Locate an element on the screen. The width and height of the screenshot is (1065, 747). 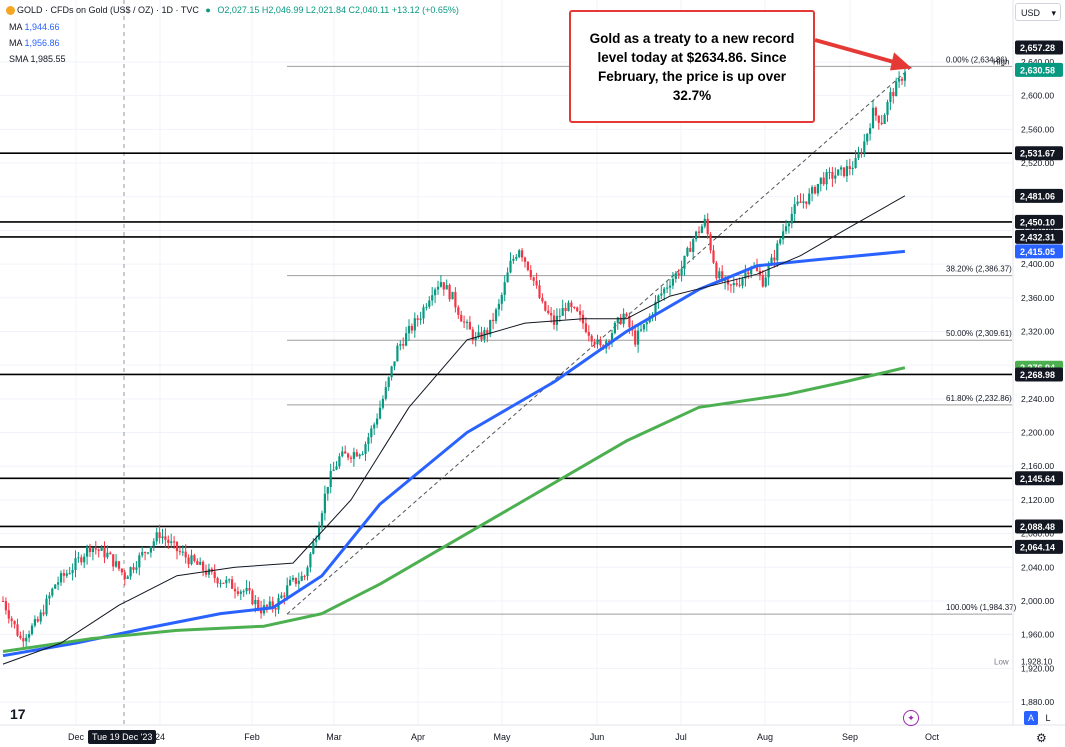
chevron-down-icon: ▾ is located at coordinates (1053, 13).